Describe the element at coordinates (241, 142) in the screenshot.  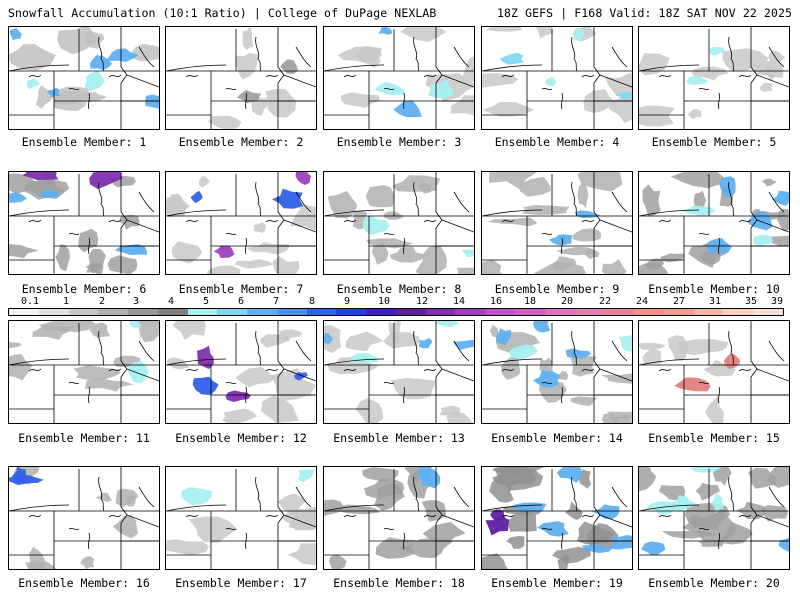
I see `ensemble-member-label: Ensemble Member: 2` at that location.